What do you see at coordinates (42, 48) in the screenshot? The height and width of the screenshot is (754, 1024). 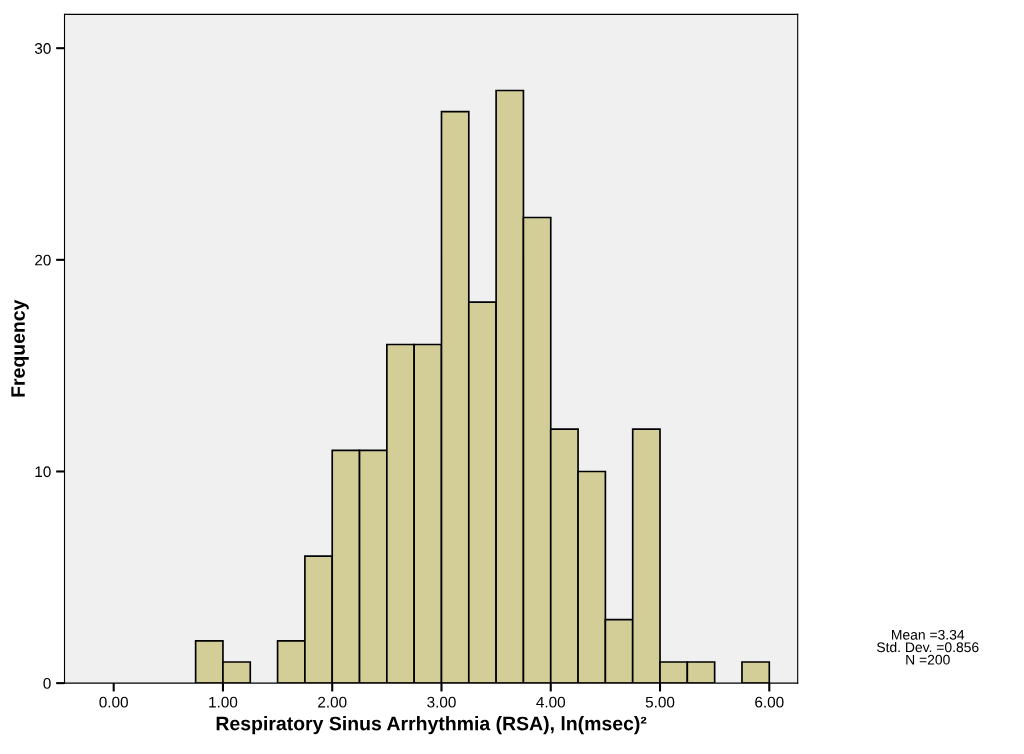 I see `y-tick-label: 30` at bounding box center [42, 48].